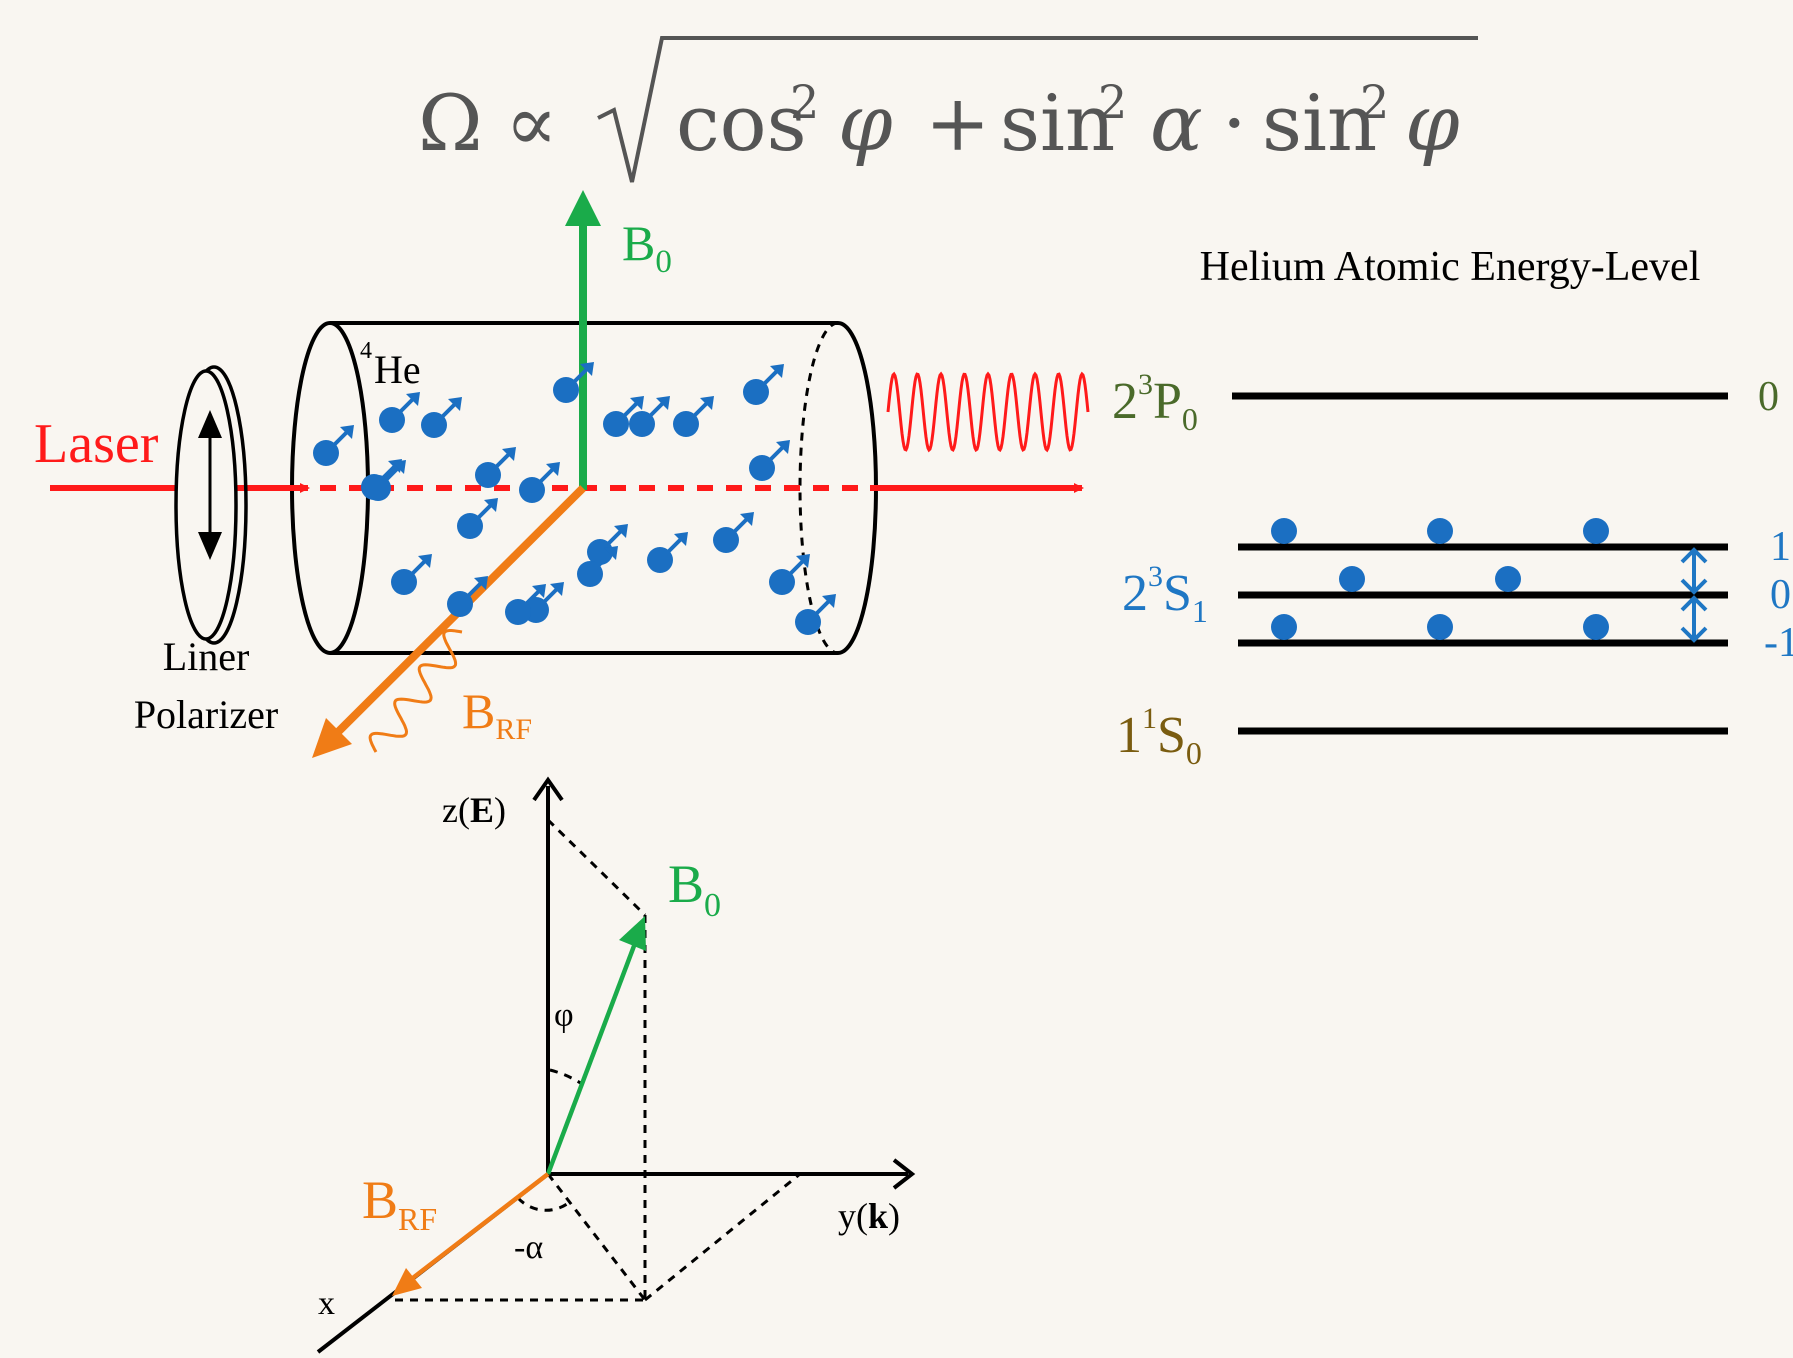 The width and height of the screenshot is (1793, 1358). Describe the element at coordinates (1155, 402) in the screenshot. I see `level-2-3p0-label: 23P0` at that location.